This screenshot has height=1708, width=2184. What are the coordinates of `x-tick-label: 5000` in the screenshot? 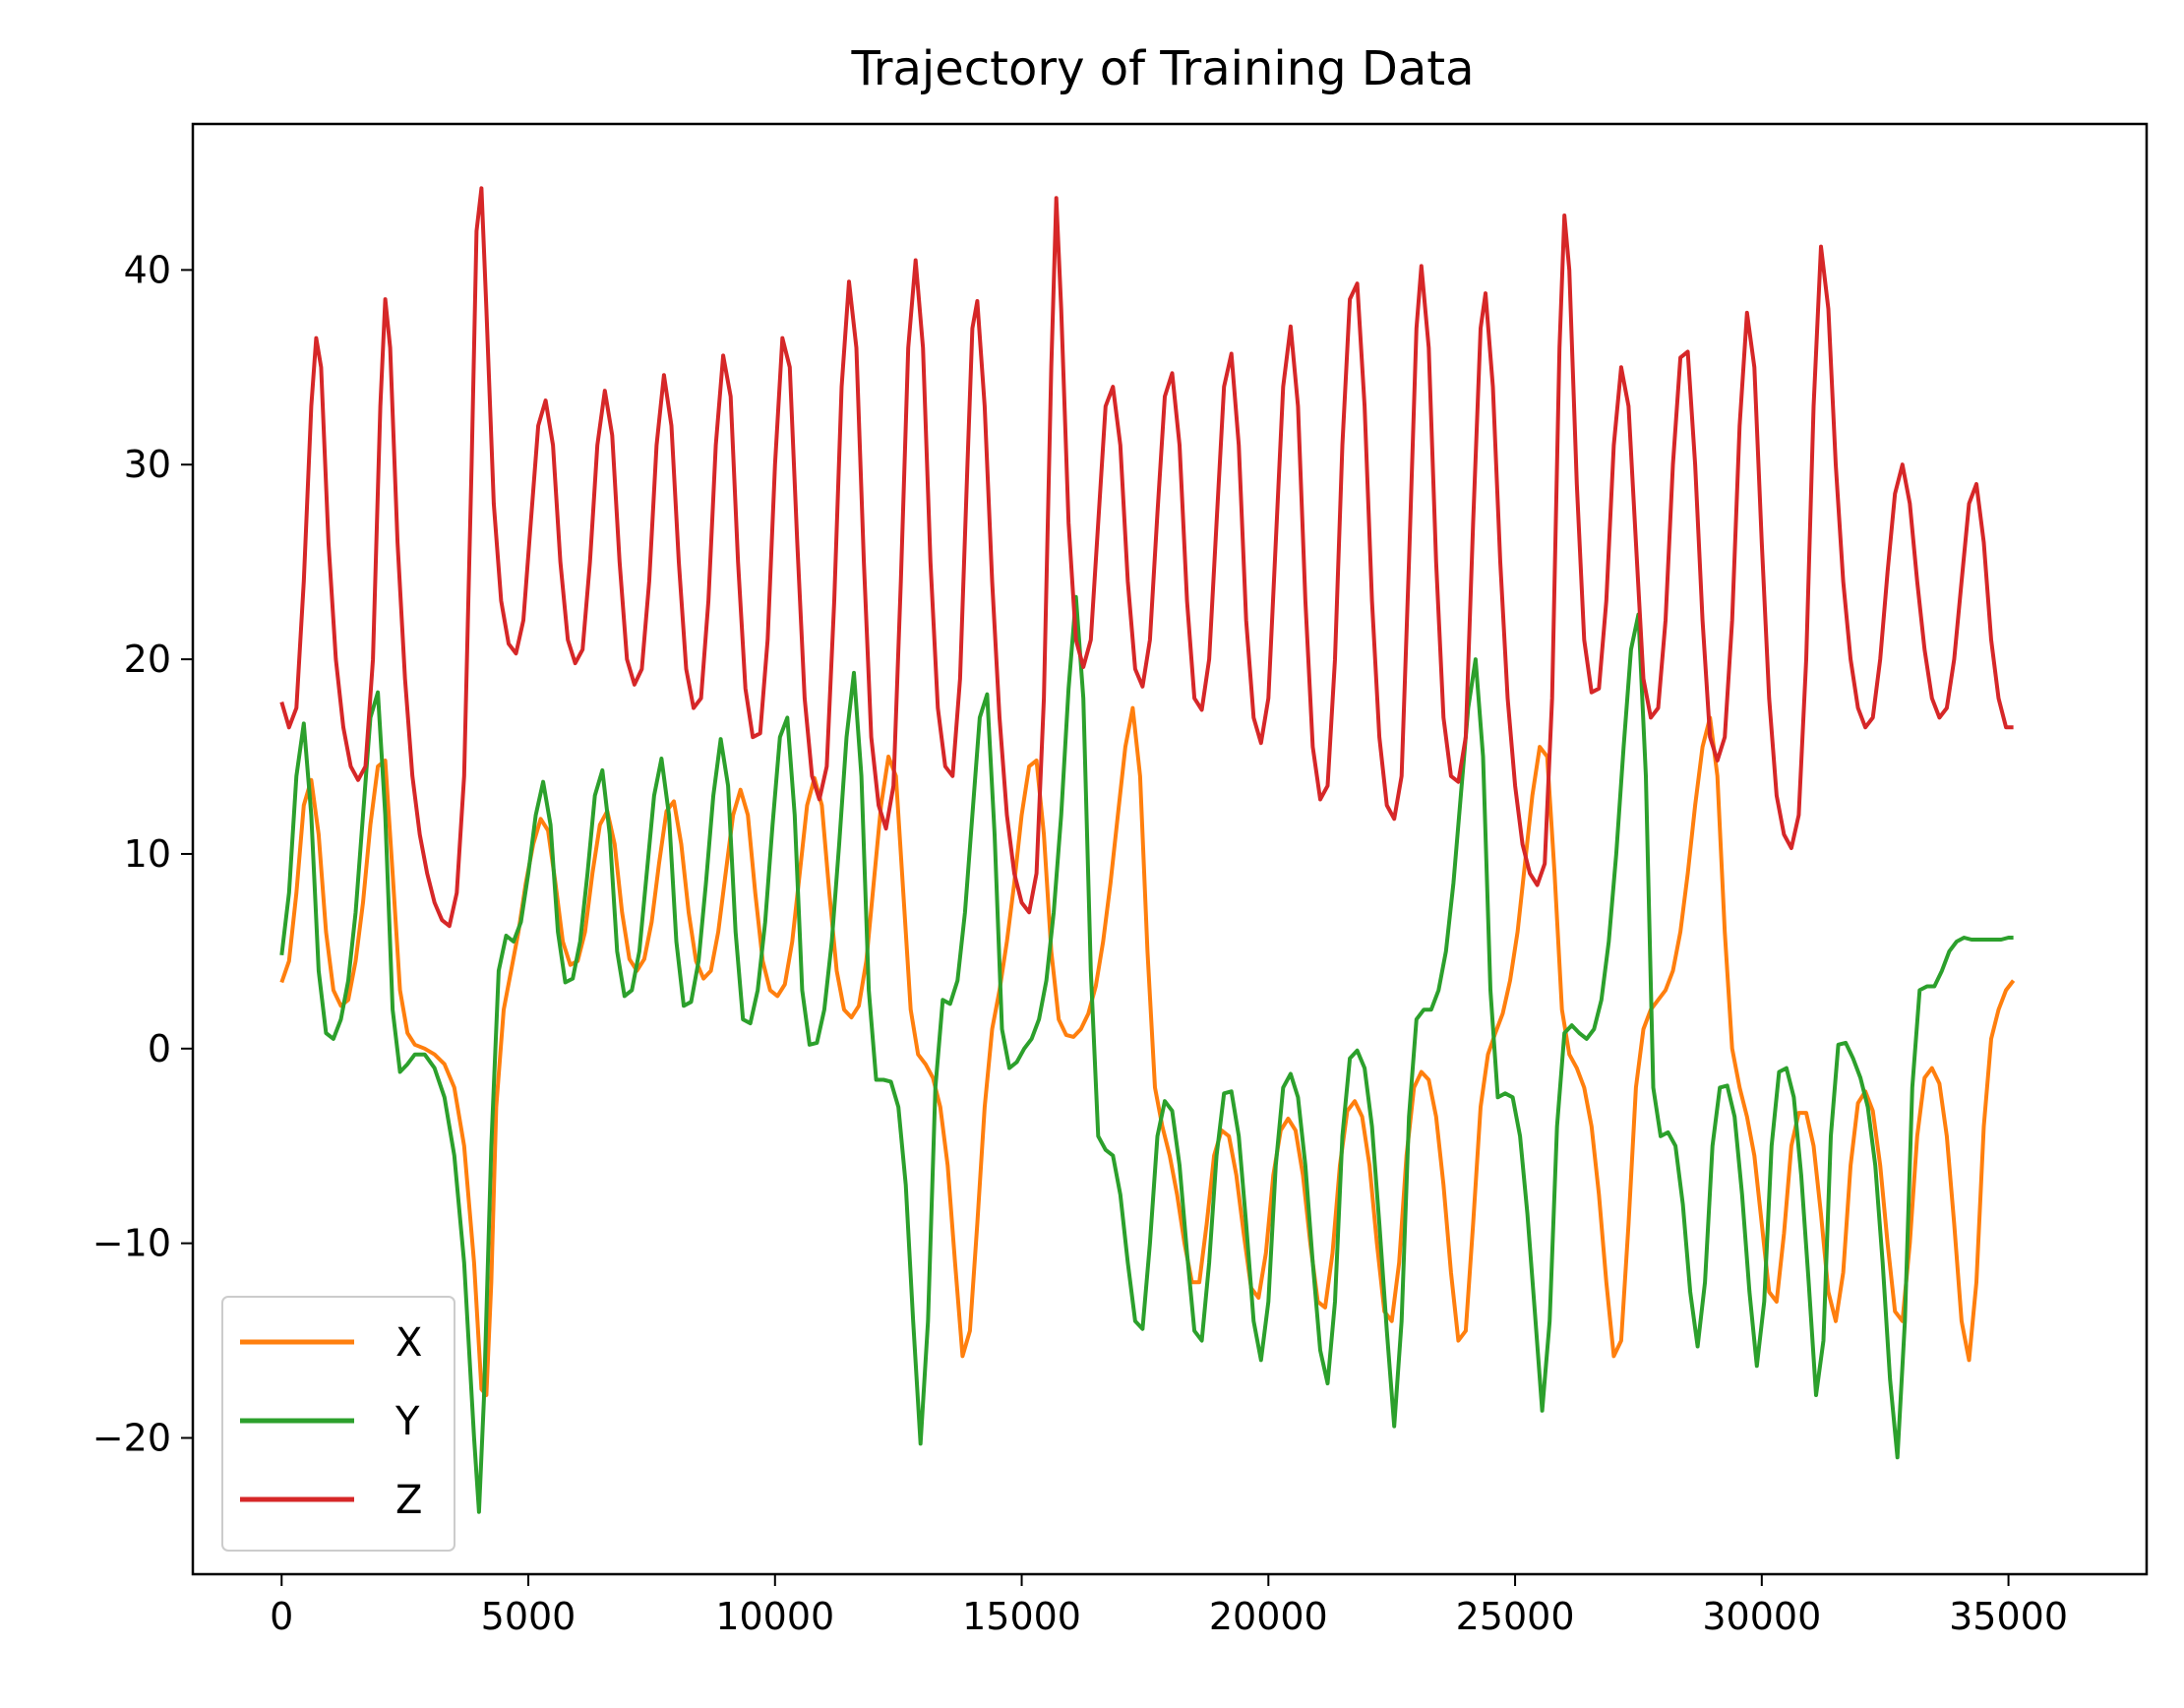 It's located at (528, 1616).